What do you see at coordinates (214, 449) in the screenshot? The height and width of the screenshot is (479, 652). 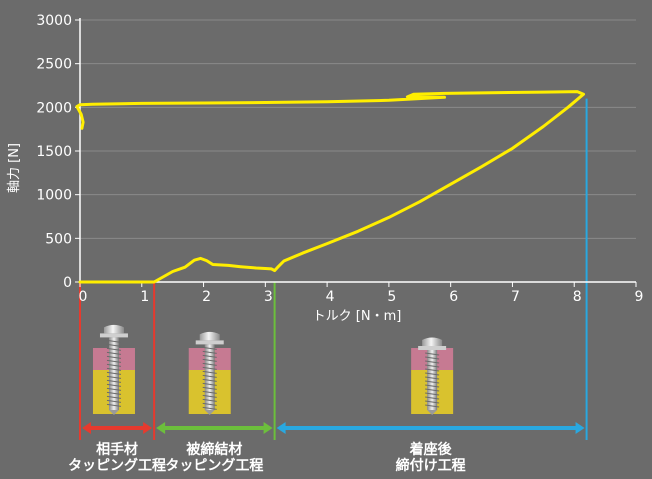 I see `stage-label-1-line-0: 被締結材` at bounding box center [214, 449].